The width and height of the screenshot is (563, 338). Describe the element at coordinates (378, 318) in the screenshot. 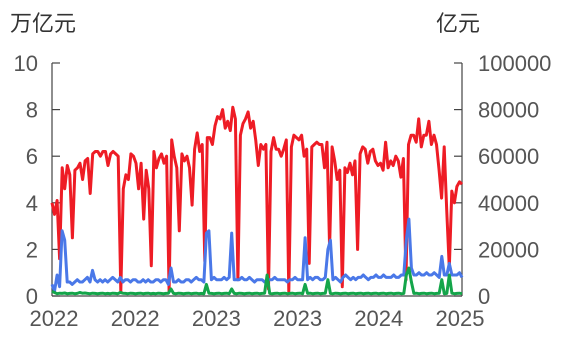

I see `x-tick-label: 2024` at that location.